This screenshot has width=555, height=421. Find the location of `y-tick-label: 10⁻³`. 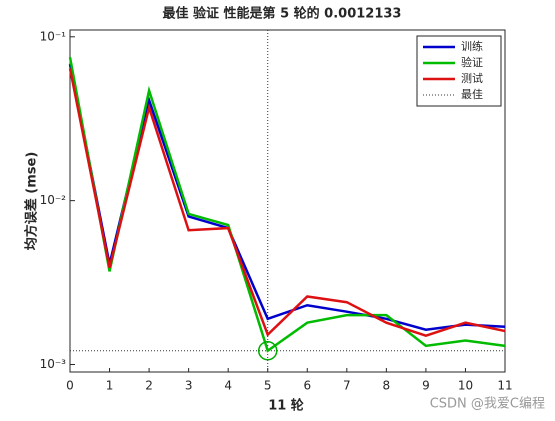

y-tick-label: 10⁻³ is located at coordinates (53, 364).